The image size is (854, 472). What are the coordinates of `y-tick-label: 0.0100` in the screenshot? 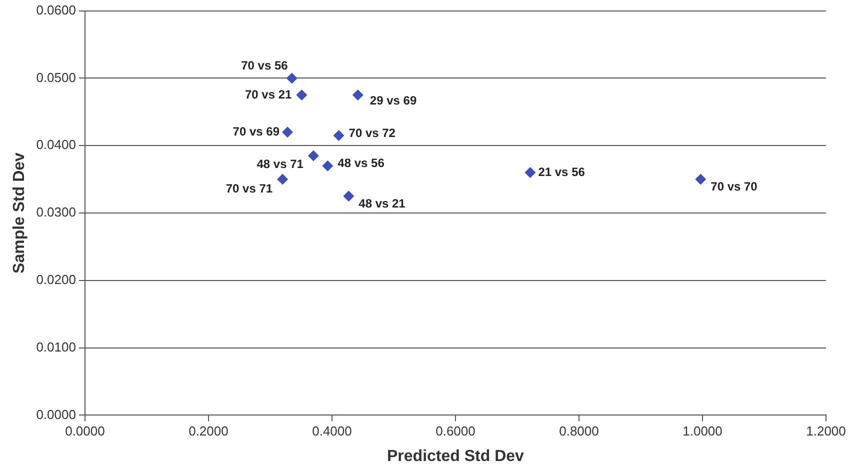 It's located at (56, 346).